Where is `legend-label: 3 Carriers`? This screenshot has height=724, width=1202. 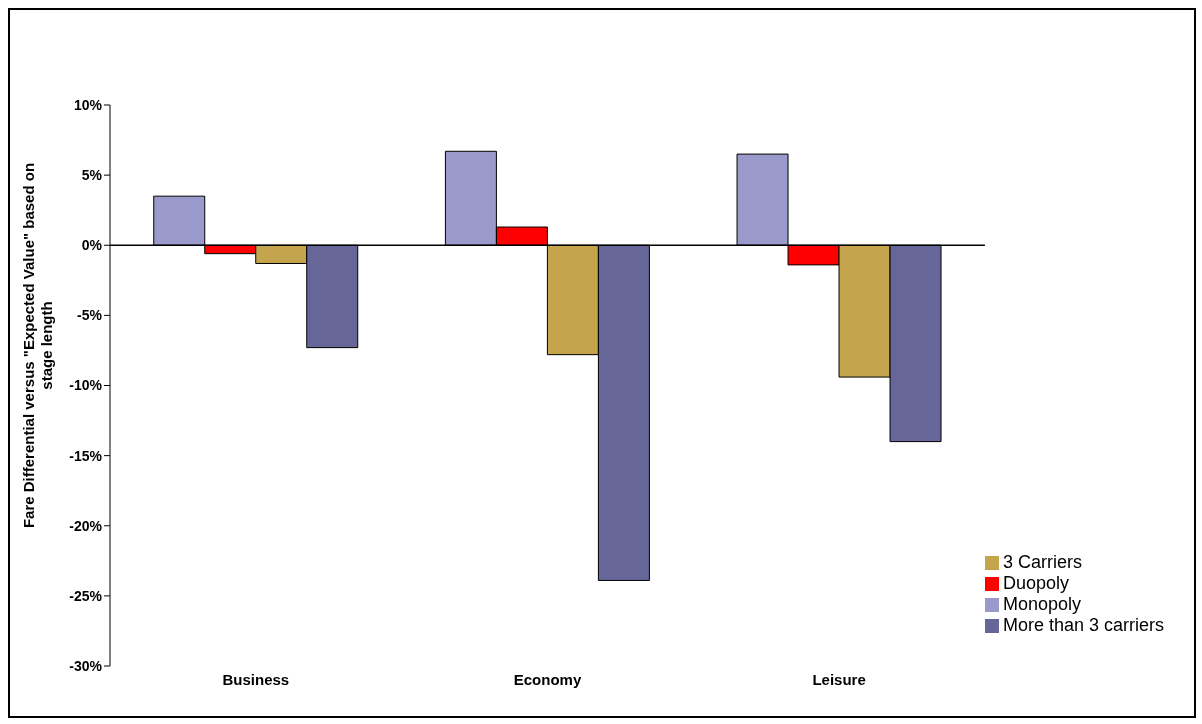 legend-label: 3 Carriers is located at coordinates (1042, 562).